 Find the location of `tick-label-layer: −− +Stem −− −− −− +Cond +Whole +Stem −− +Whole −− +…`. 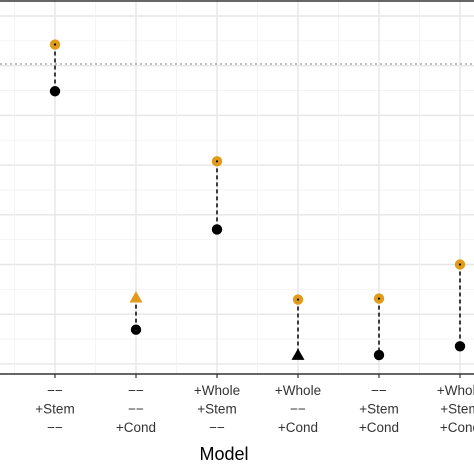

tick-label-layer: −− +Stem −− −− −− +Cond +Whole +Stem −− +Whole −− +… is located at coordinates (254, 409).